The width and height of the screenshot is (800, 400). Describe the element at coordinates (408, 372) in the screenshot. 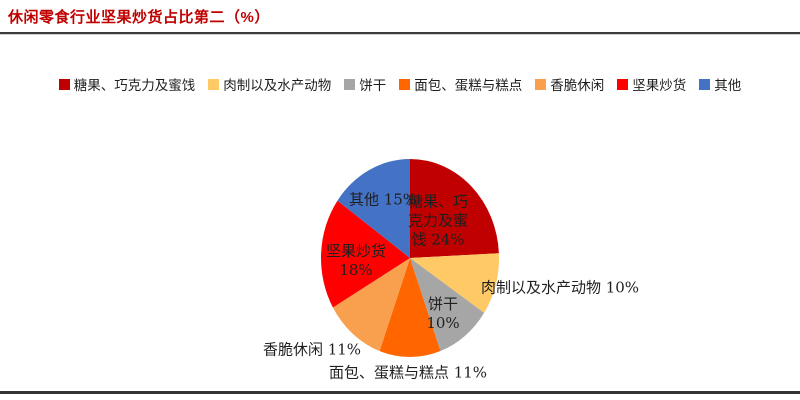

I see `pie-label-4: 面包、蛋糕与糕点 11%` at that location.